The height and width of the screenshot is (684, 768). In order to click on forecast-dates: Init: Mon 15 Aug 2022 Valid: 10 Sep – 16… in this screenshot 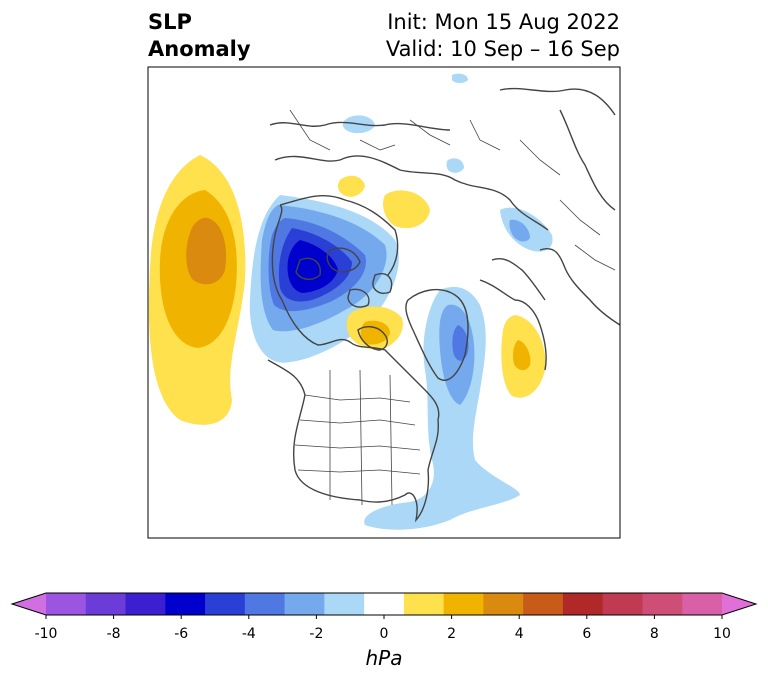, I will do `click(503, 36)`.